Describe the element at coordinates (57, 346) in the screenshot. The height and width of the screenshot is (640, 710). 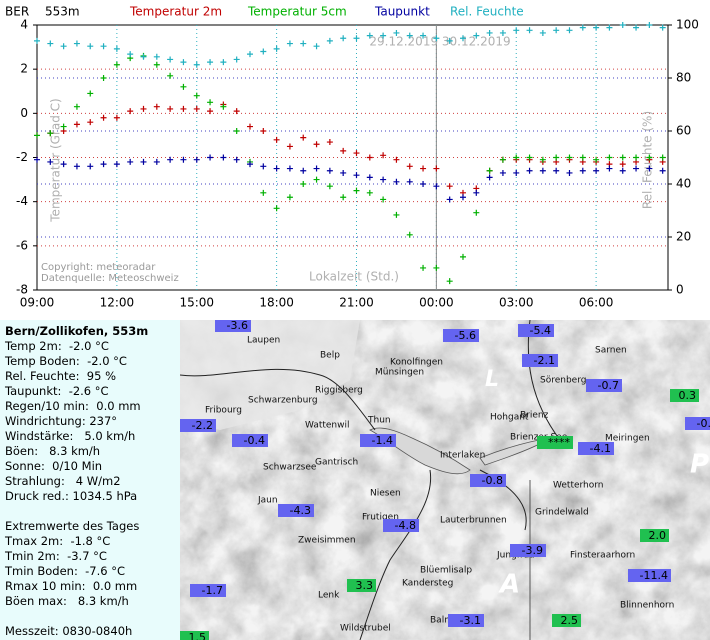
I see `panel-line: Temp 2m: -2.0 °C` at that location.